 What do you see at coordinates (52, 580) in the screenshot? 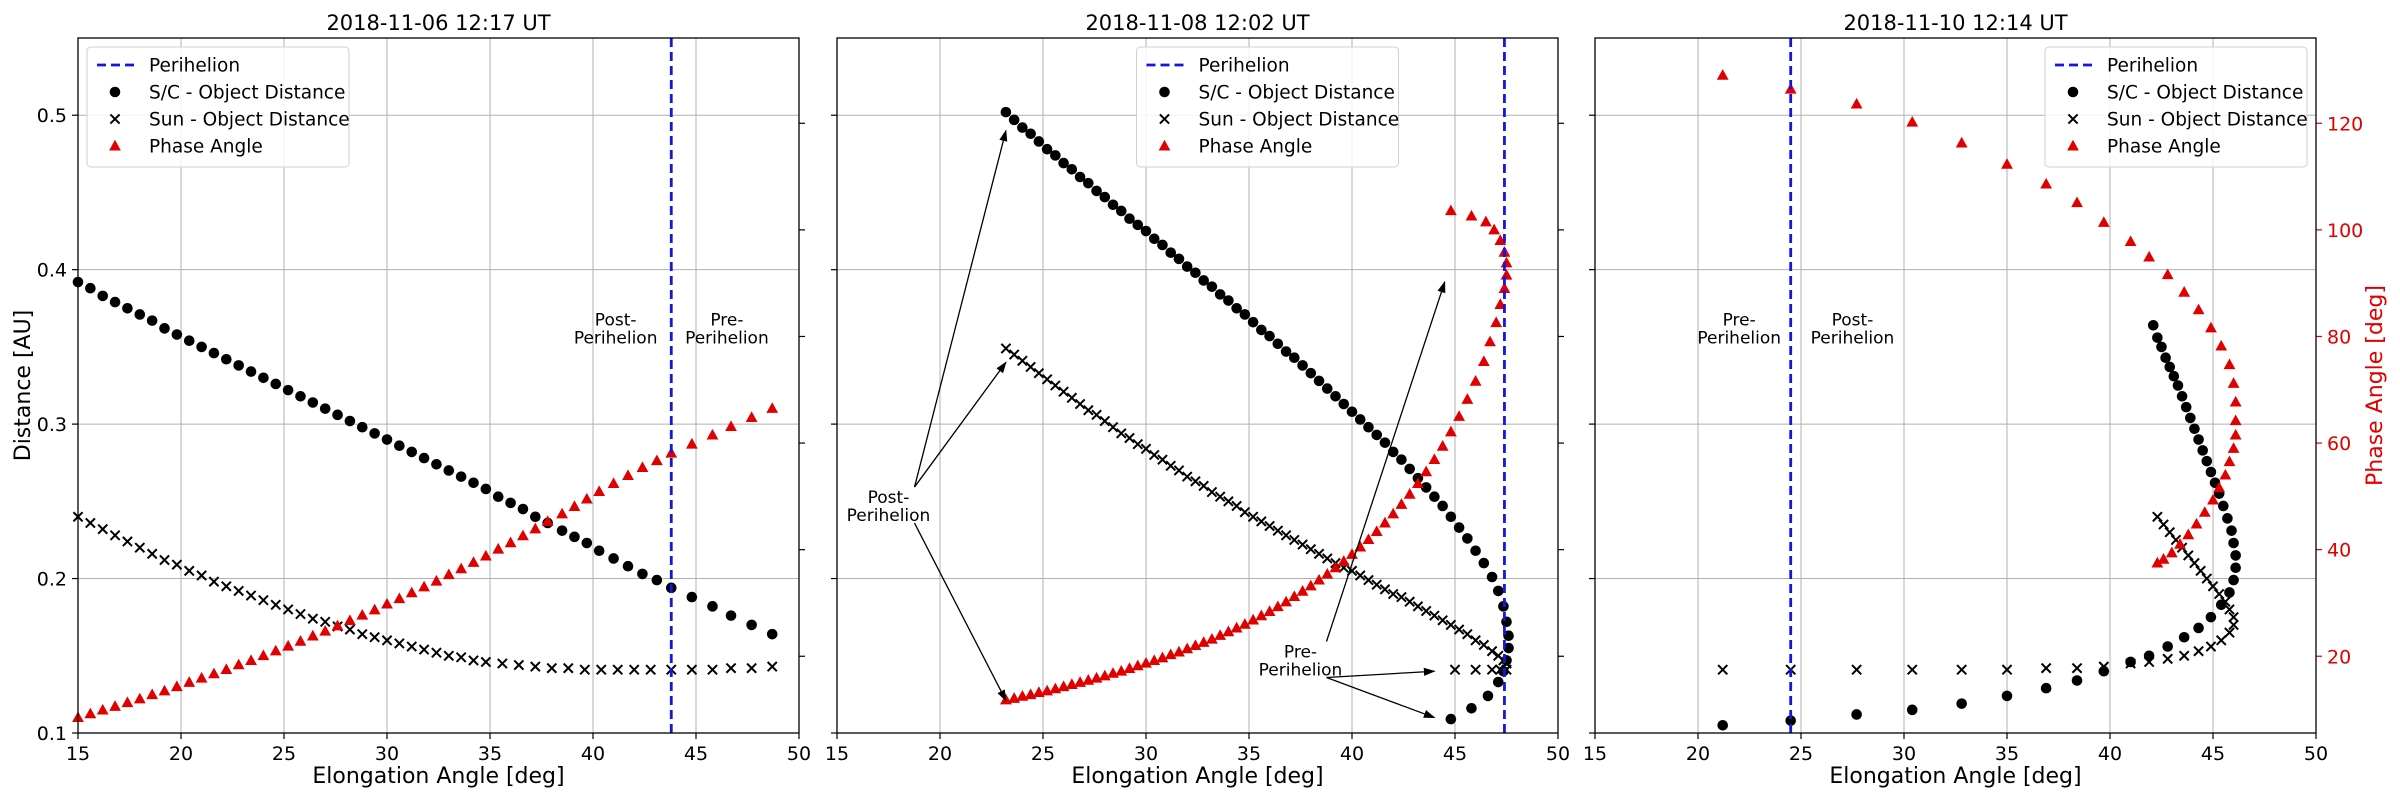
I see `y-tick-label: 0.2` at bounding box center [52, 580].